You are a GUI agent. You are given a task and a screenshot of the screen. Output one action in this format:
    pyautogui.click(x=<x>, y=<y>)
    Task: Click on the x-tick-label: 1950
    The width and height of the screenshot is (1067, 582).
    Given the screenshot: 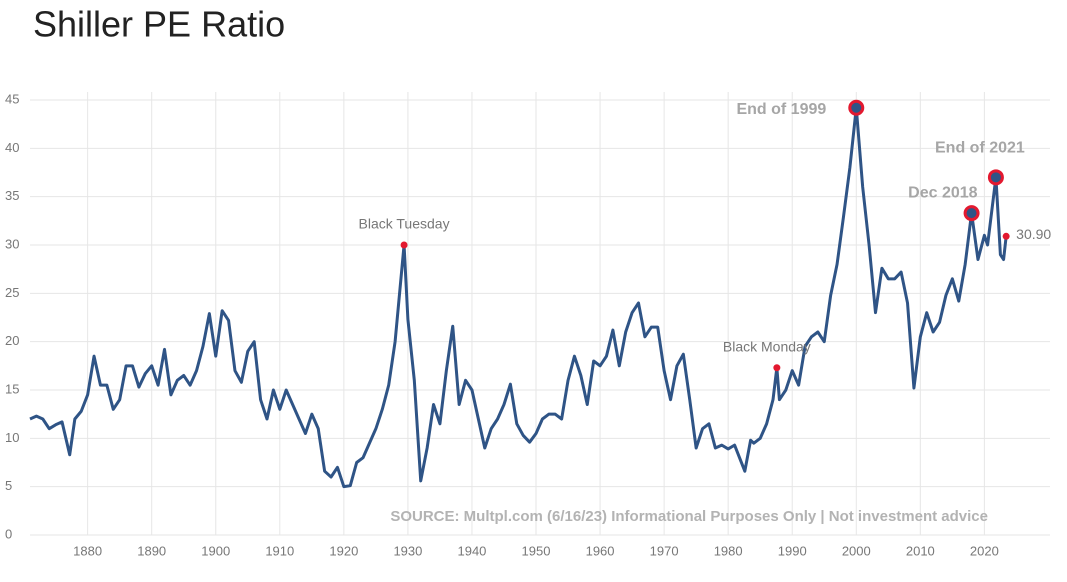 What is the action you would take?
    pyautogui.click(x=536, y=550)
    